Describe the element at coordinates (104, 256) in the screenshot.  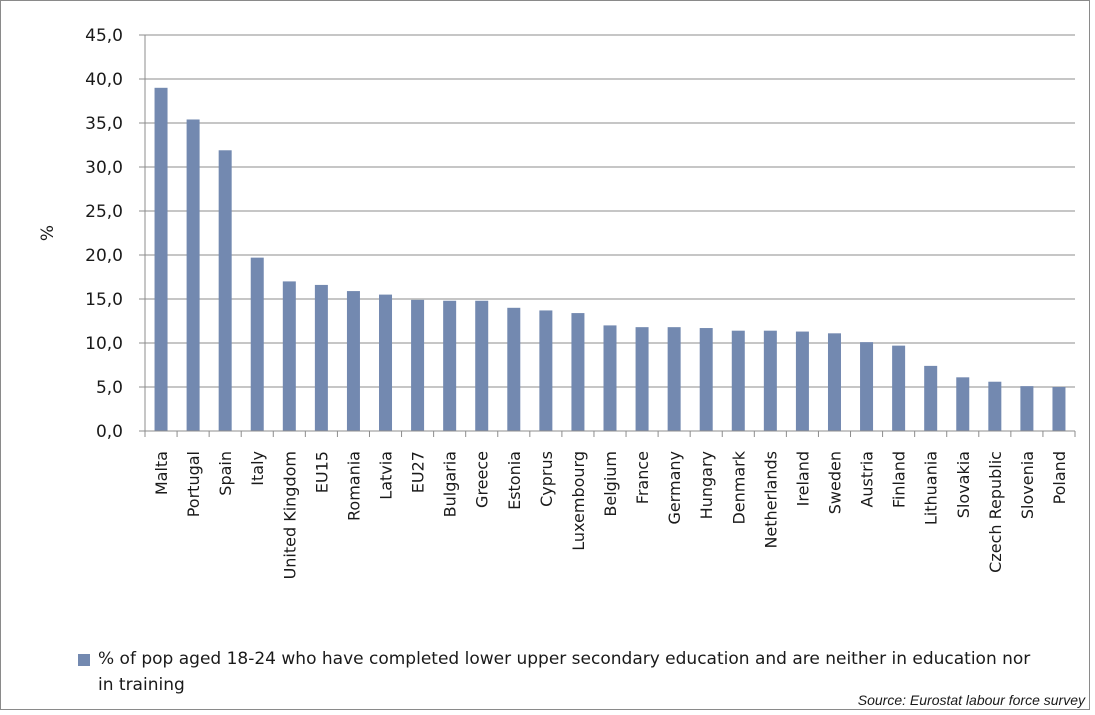
I see `y-tick-label: 20,0` at that location.